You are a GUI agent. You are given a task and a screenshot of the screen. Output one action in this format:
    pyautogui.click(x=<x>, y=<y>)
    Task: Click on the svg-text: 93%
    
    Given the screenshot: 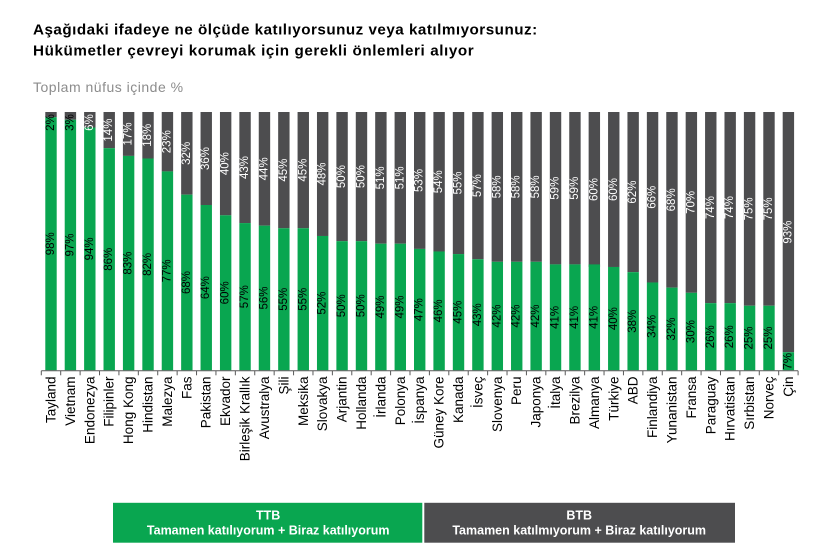 What is the action you would take?
    pyautogui.click(x=788, y=232)
    